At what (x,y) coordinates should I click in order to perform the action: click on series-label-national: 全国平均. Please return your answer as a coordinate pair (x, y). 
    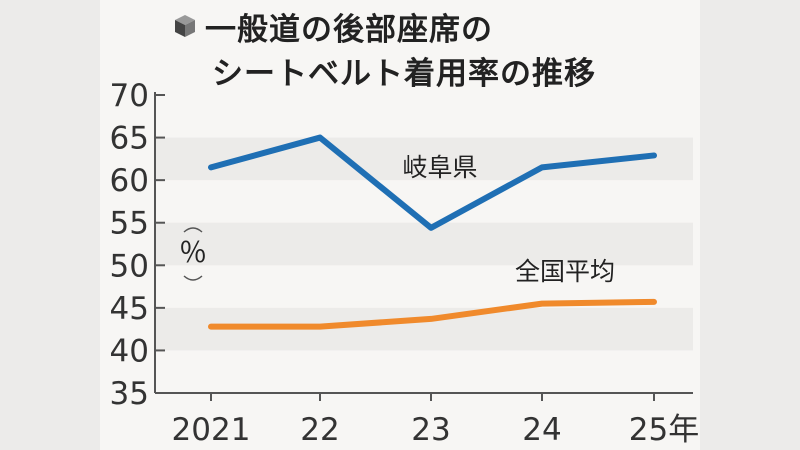
    Looking at the image, I should click on (565, 271).